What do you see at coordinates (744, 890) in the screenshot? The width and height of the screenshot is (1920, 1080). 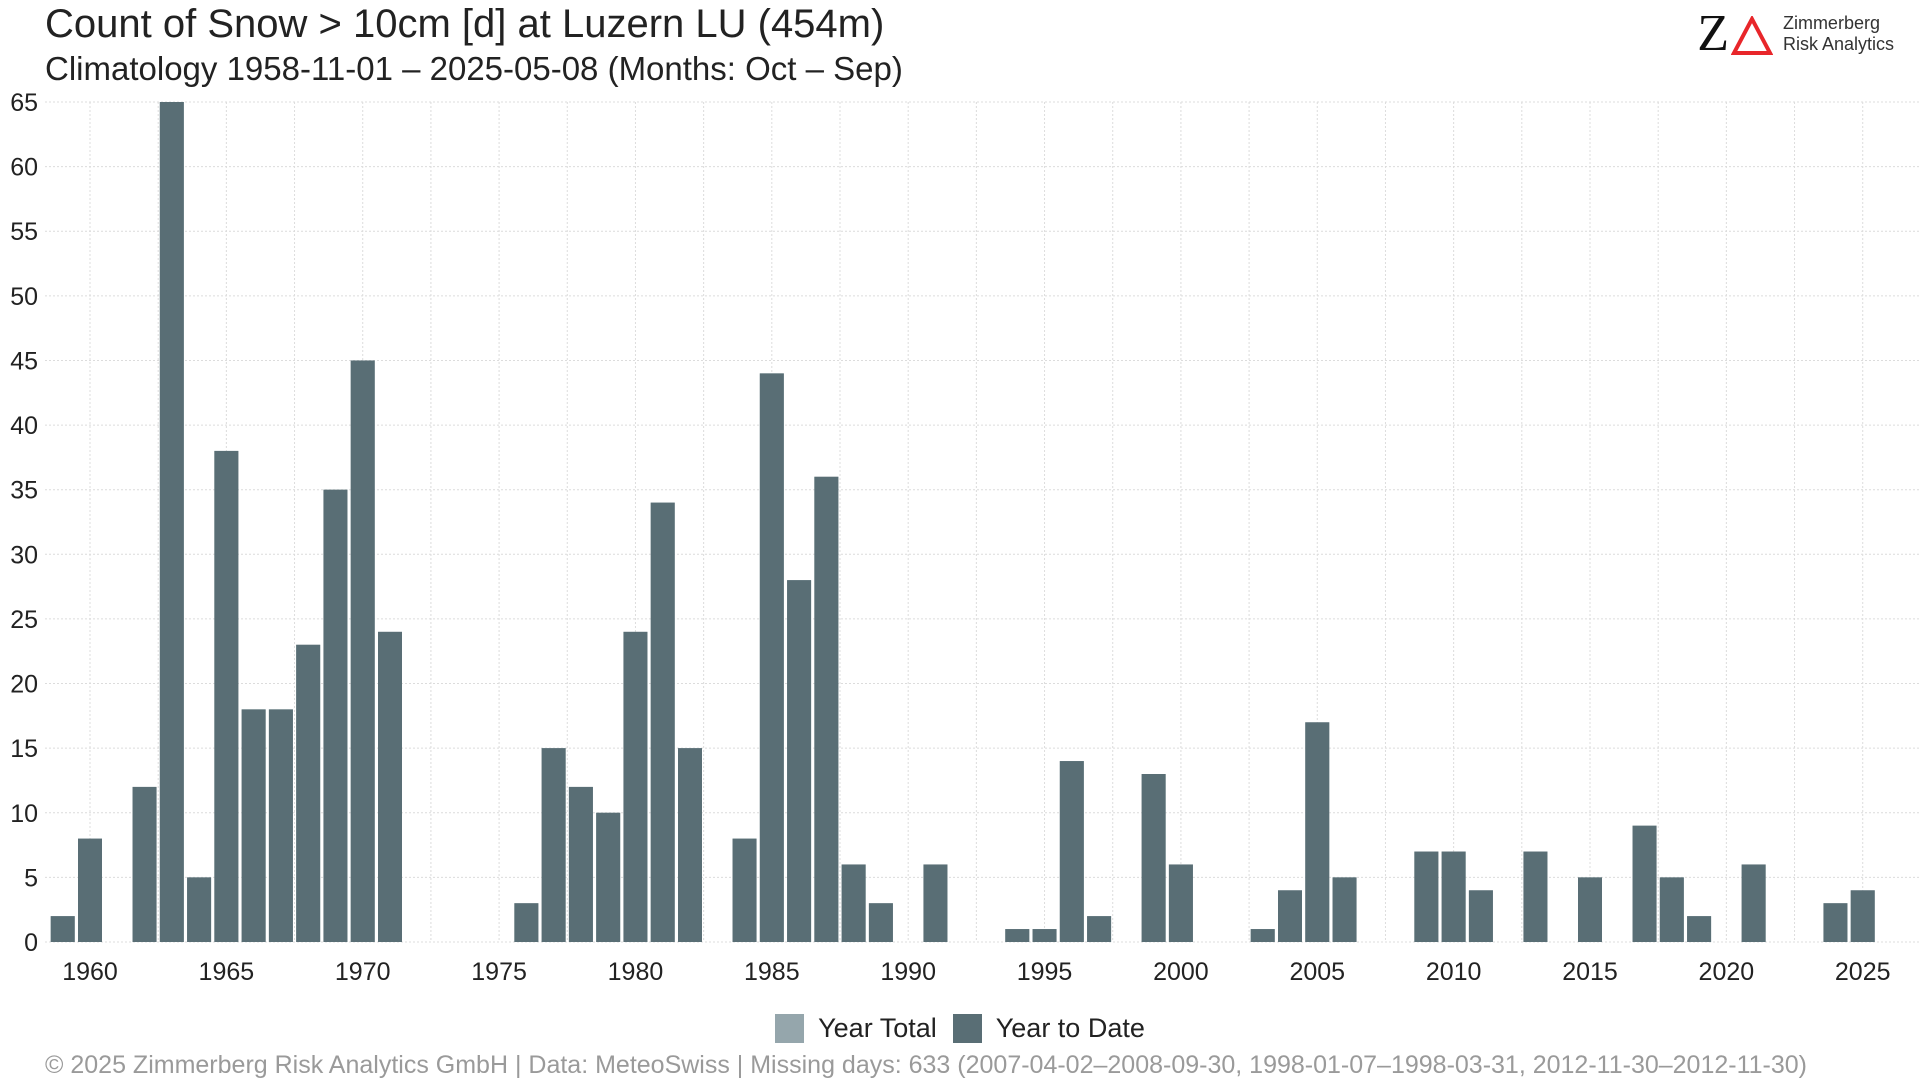 I see `bar-year-to-date-1984` at bounding box center [744, 890].